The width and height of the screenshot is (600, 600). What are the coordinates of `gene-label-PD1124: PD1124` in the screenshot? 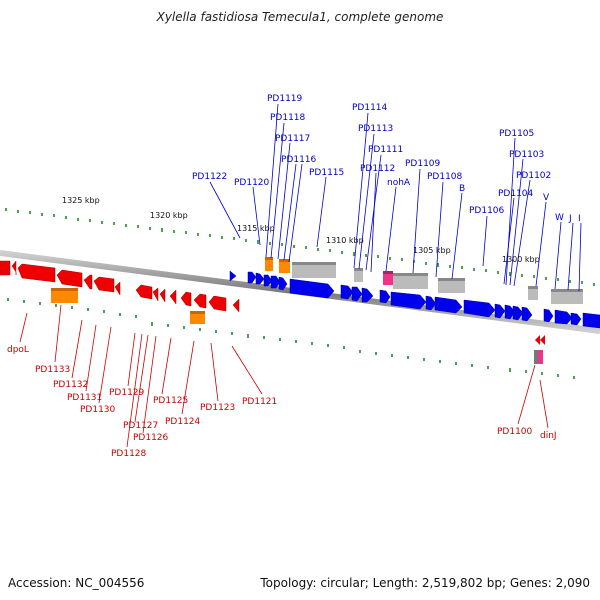 It's located at (183, 422).